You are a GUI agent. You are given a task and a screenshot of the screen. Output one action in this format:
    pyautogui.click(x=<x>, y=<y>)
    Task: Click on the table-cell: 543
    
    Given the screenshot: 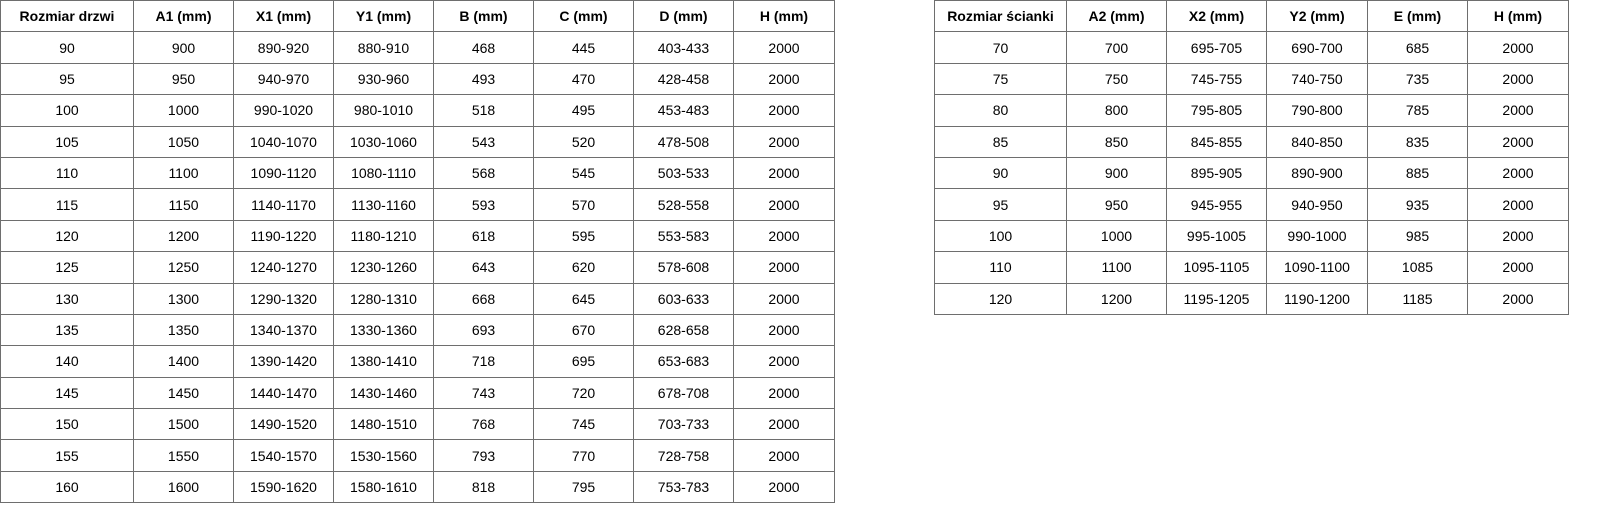 What is the action you would take?
    pyautogui.click(x=483, y=141)
    